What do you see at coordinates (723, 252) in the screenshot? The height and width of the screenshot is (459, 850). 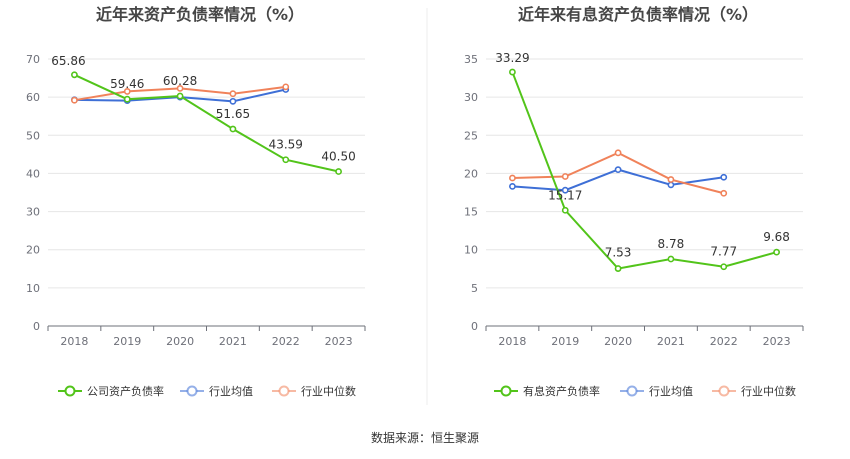 I see `data-label: 7.77` at bounding box center [723, 252].